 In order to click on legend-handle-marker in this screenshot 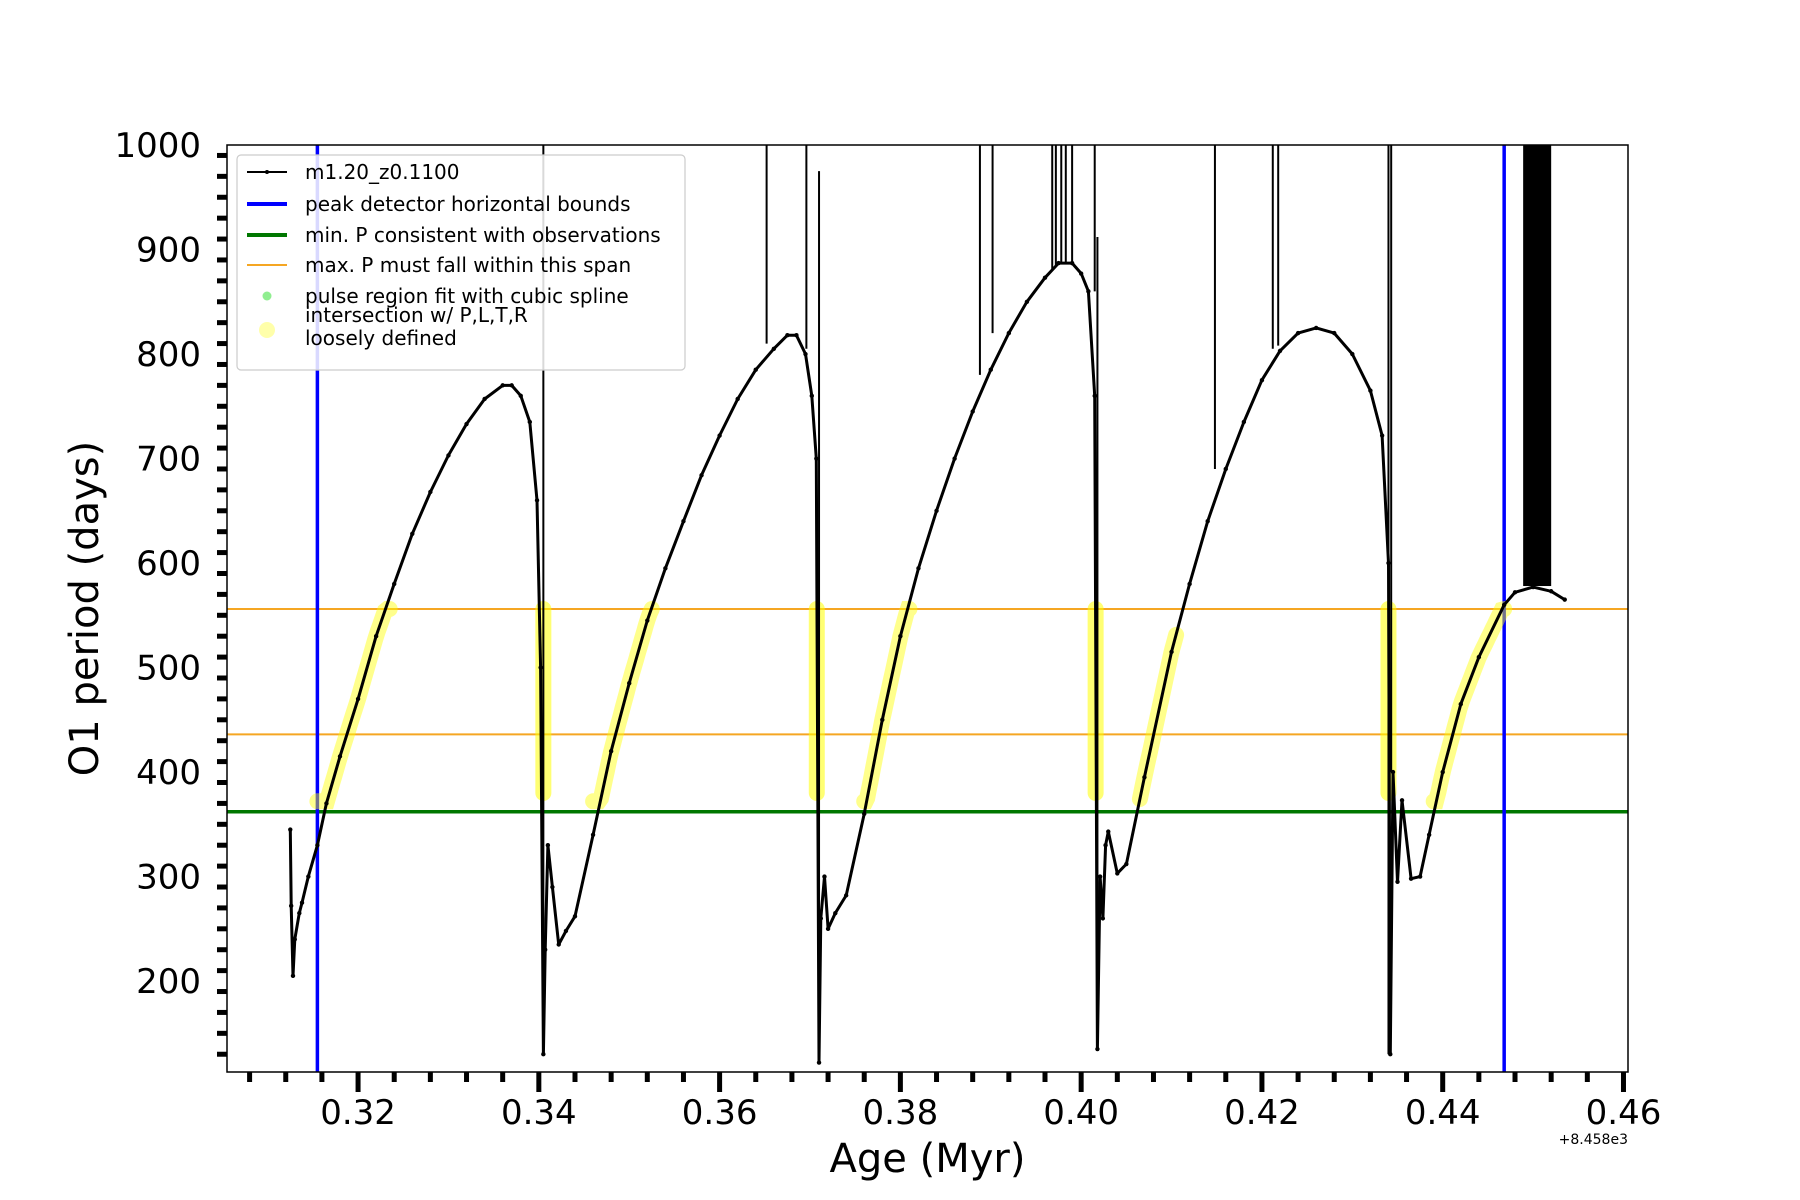, I will do `click(267, 172)`.